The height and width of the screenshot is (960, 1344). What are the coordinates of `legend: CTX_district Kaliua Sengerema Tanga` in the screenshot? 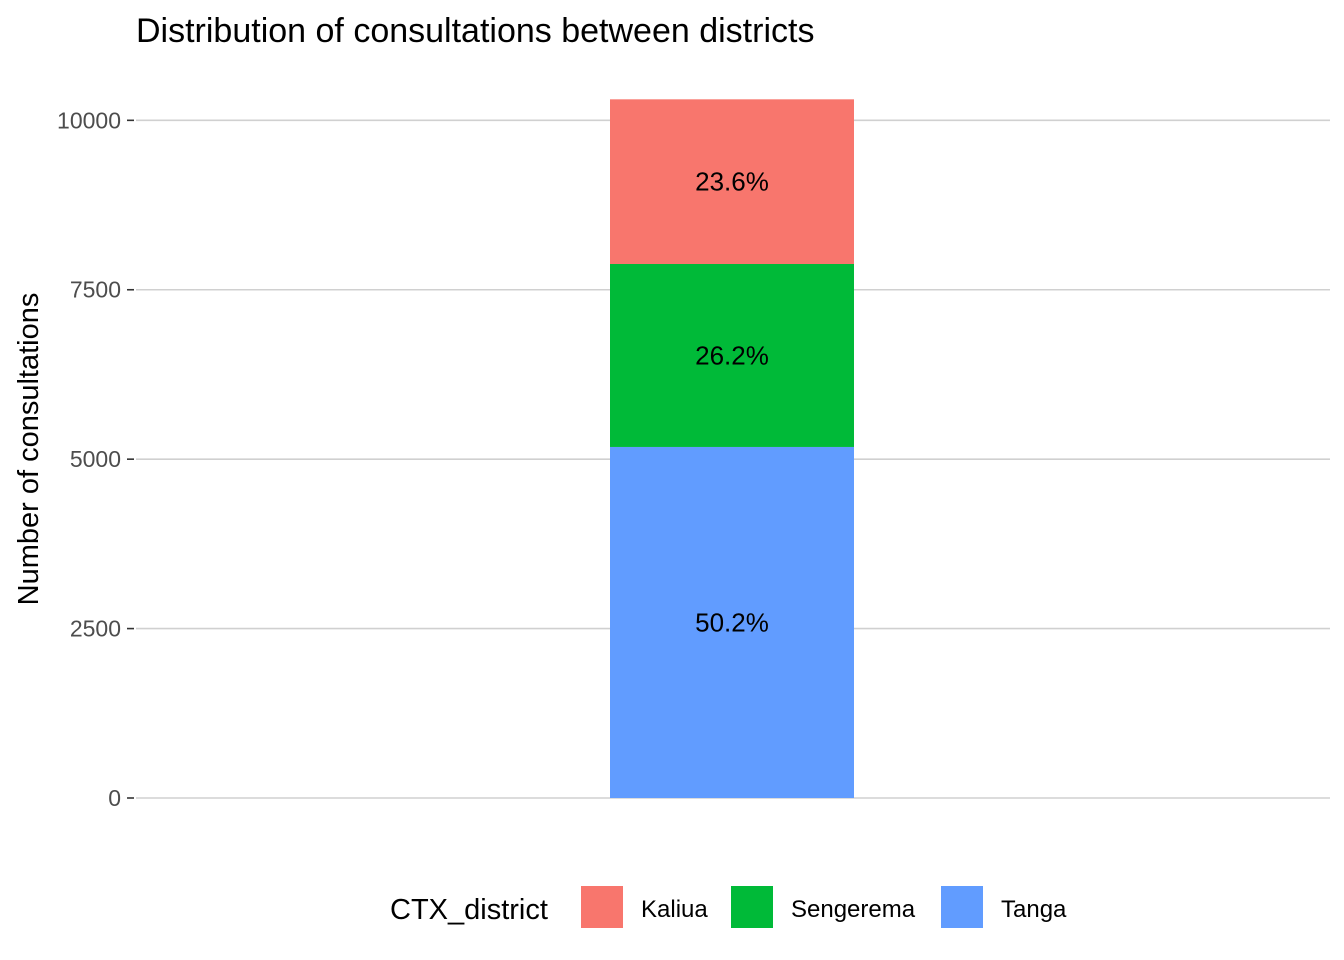 It's located at (728, 907).